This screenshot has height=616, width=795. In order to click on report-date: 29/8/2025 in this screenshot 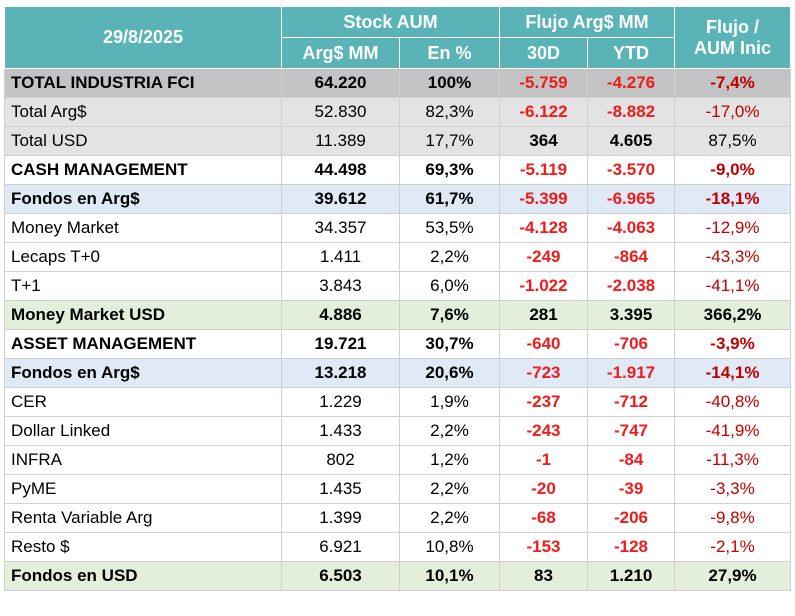, I will do `click(143, 37)`.